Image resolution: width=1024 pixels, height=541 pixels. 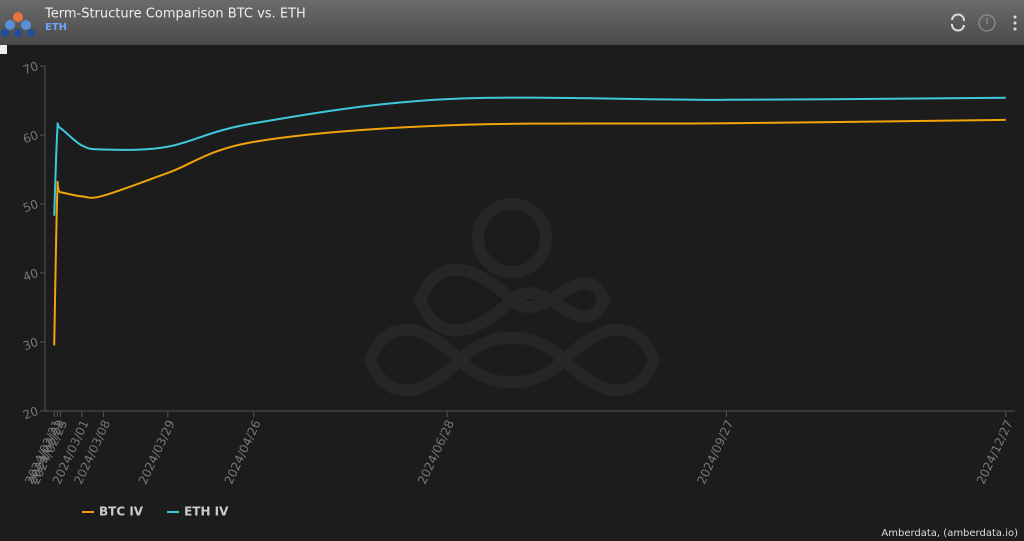 What do you see at coordinates (949, 533) in the screenshot?
I see `credits: Amberdata, (amberdata.io)` at bounding box center [949, 533].